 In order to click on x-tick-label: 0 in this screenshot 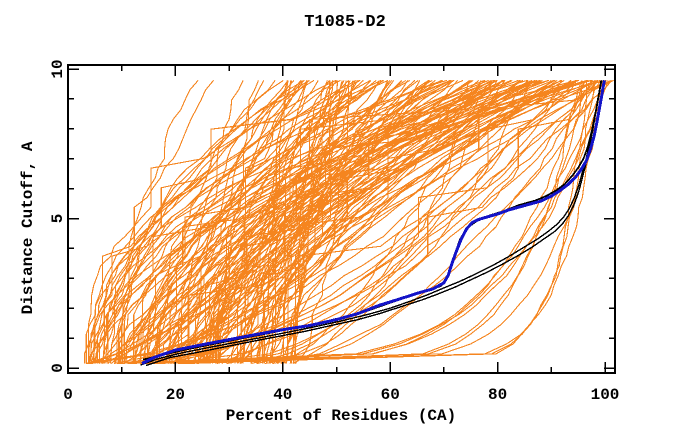, I will do `click(68, 395)`.